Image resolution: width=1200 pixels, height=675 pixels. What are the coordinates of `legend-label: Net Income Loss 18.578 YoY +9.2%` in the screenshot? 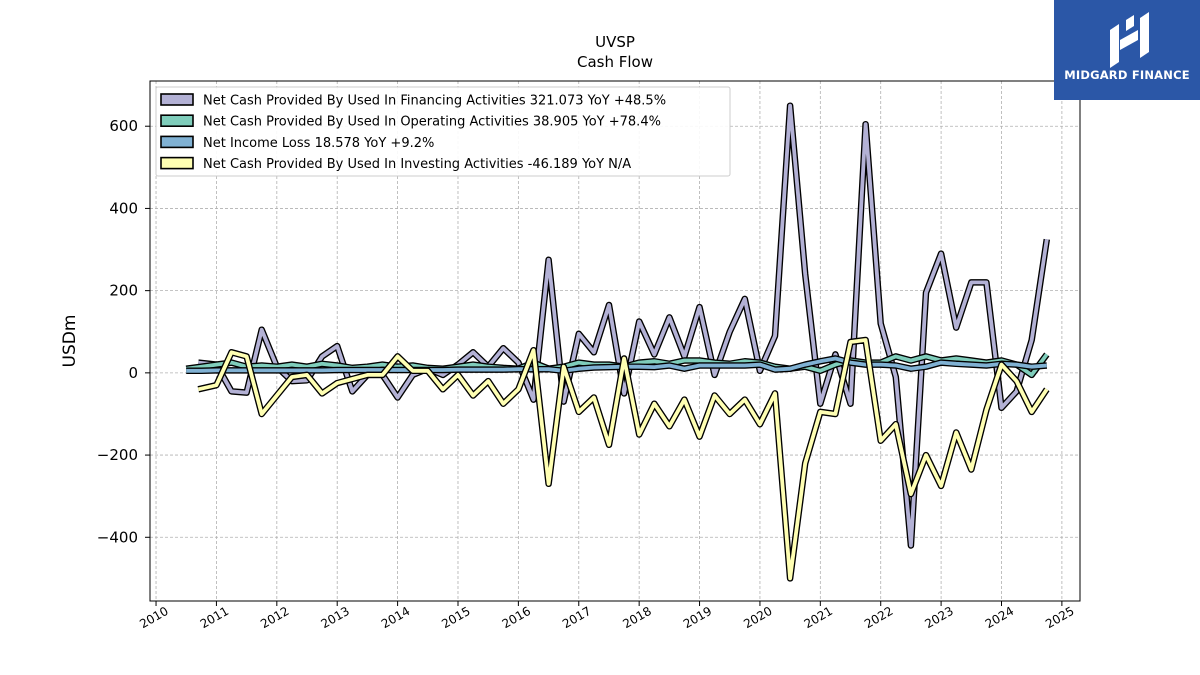 It's located at (318, 143).